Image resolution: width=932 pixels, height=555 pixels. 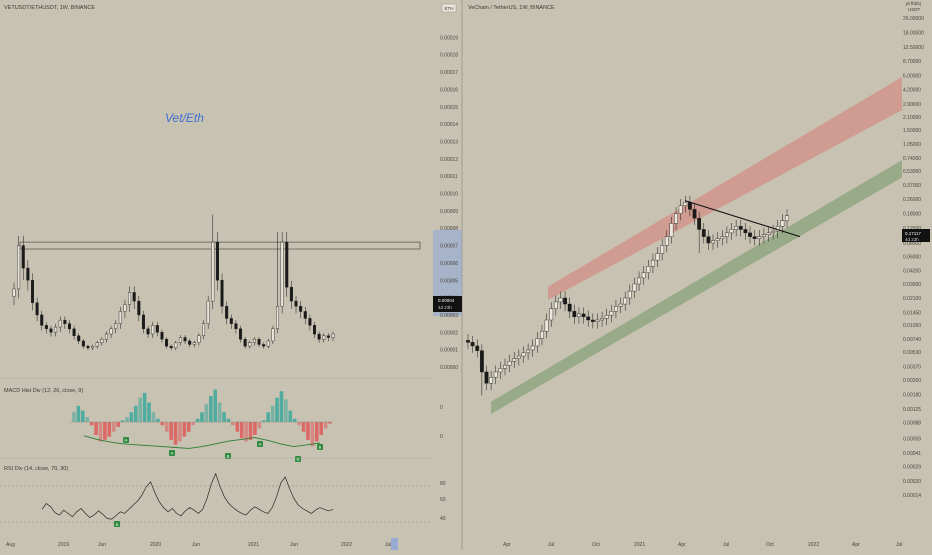 I want to click on right-y-tick: 0.37000, so click(x=912, y=186).